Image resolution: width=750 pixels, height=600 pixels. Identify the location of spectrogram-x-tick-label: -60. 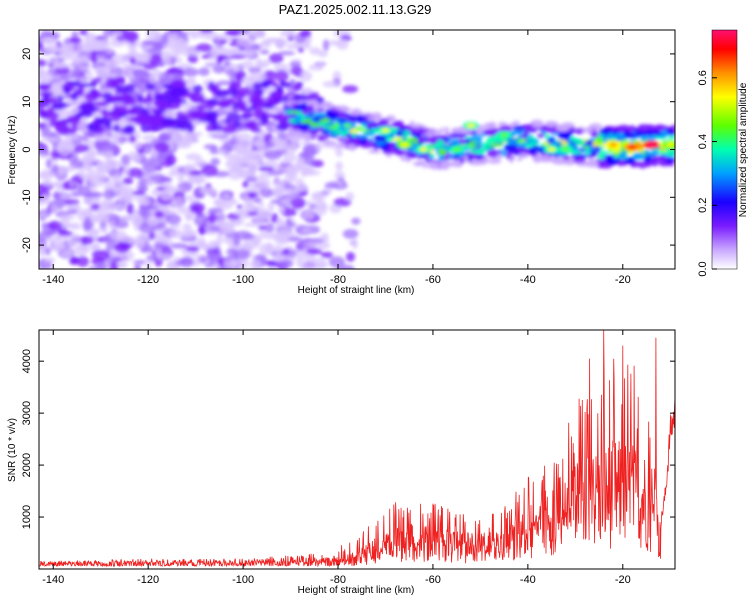
(433, 280).